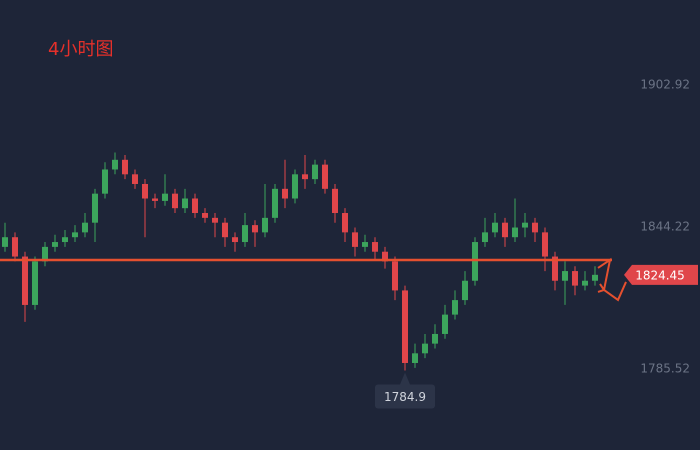  I want to click on low-box, so click(405, 396).